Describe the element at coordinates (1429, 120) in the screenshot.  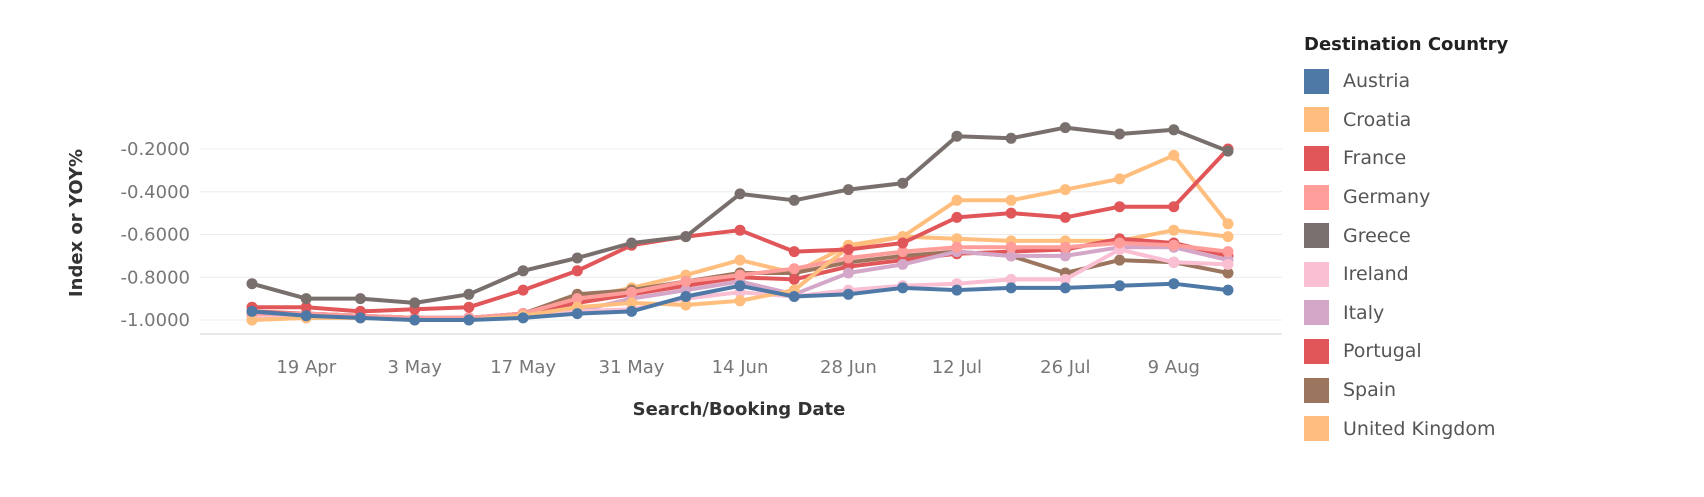
I see `legend-item-croatia: Croatia` at that location.